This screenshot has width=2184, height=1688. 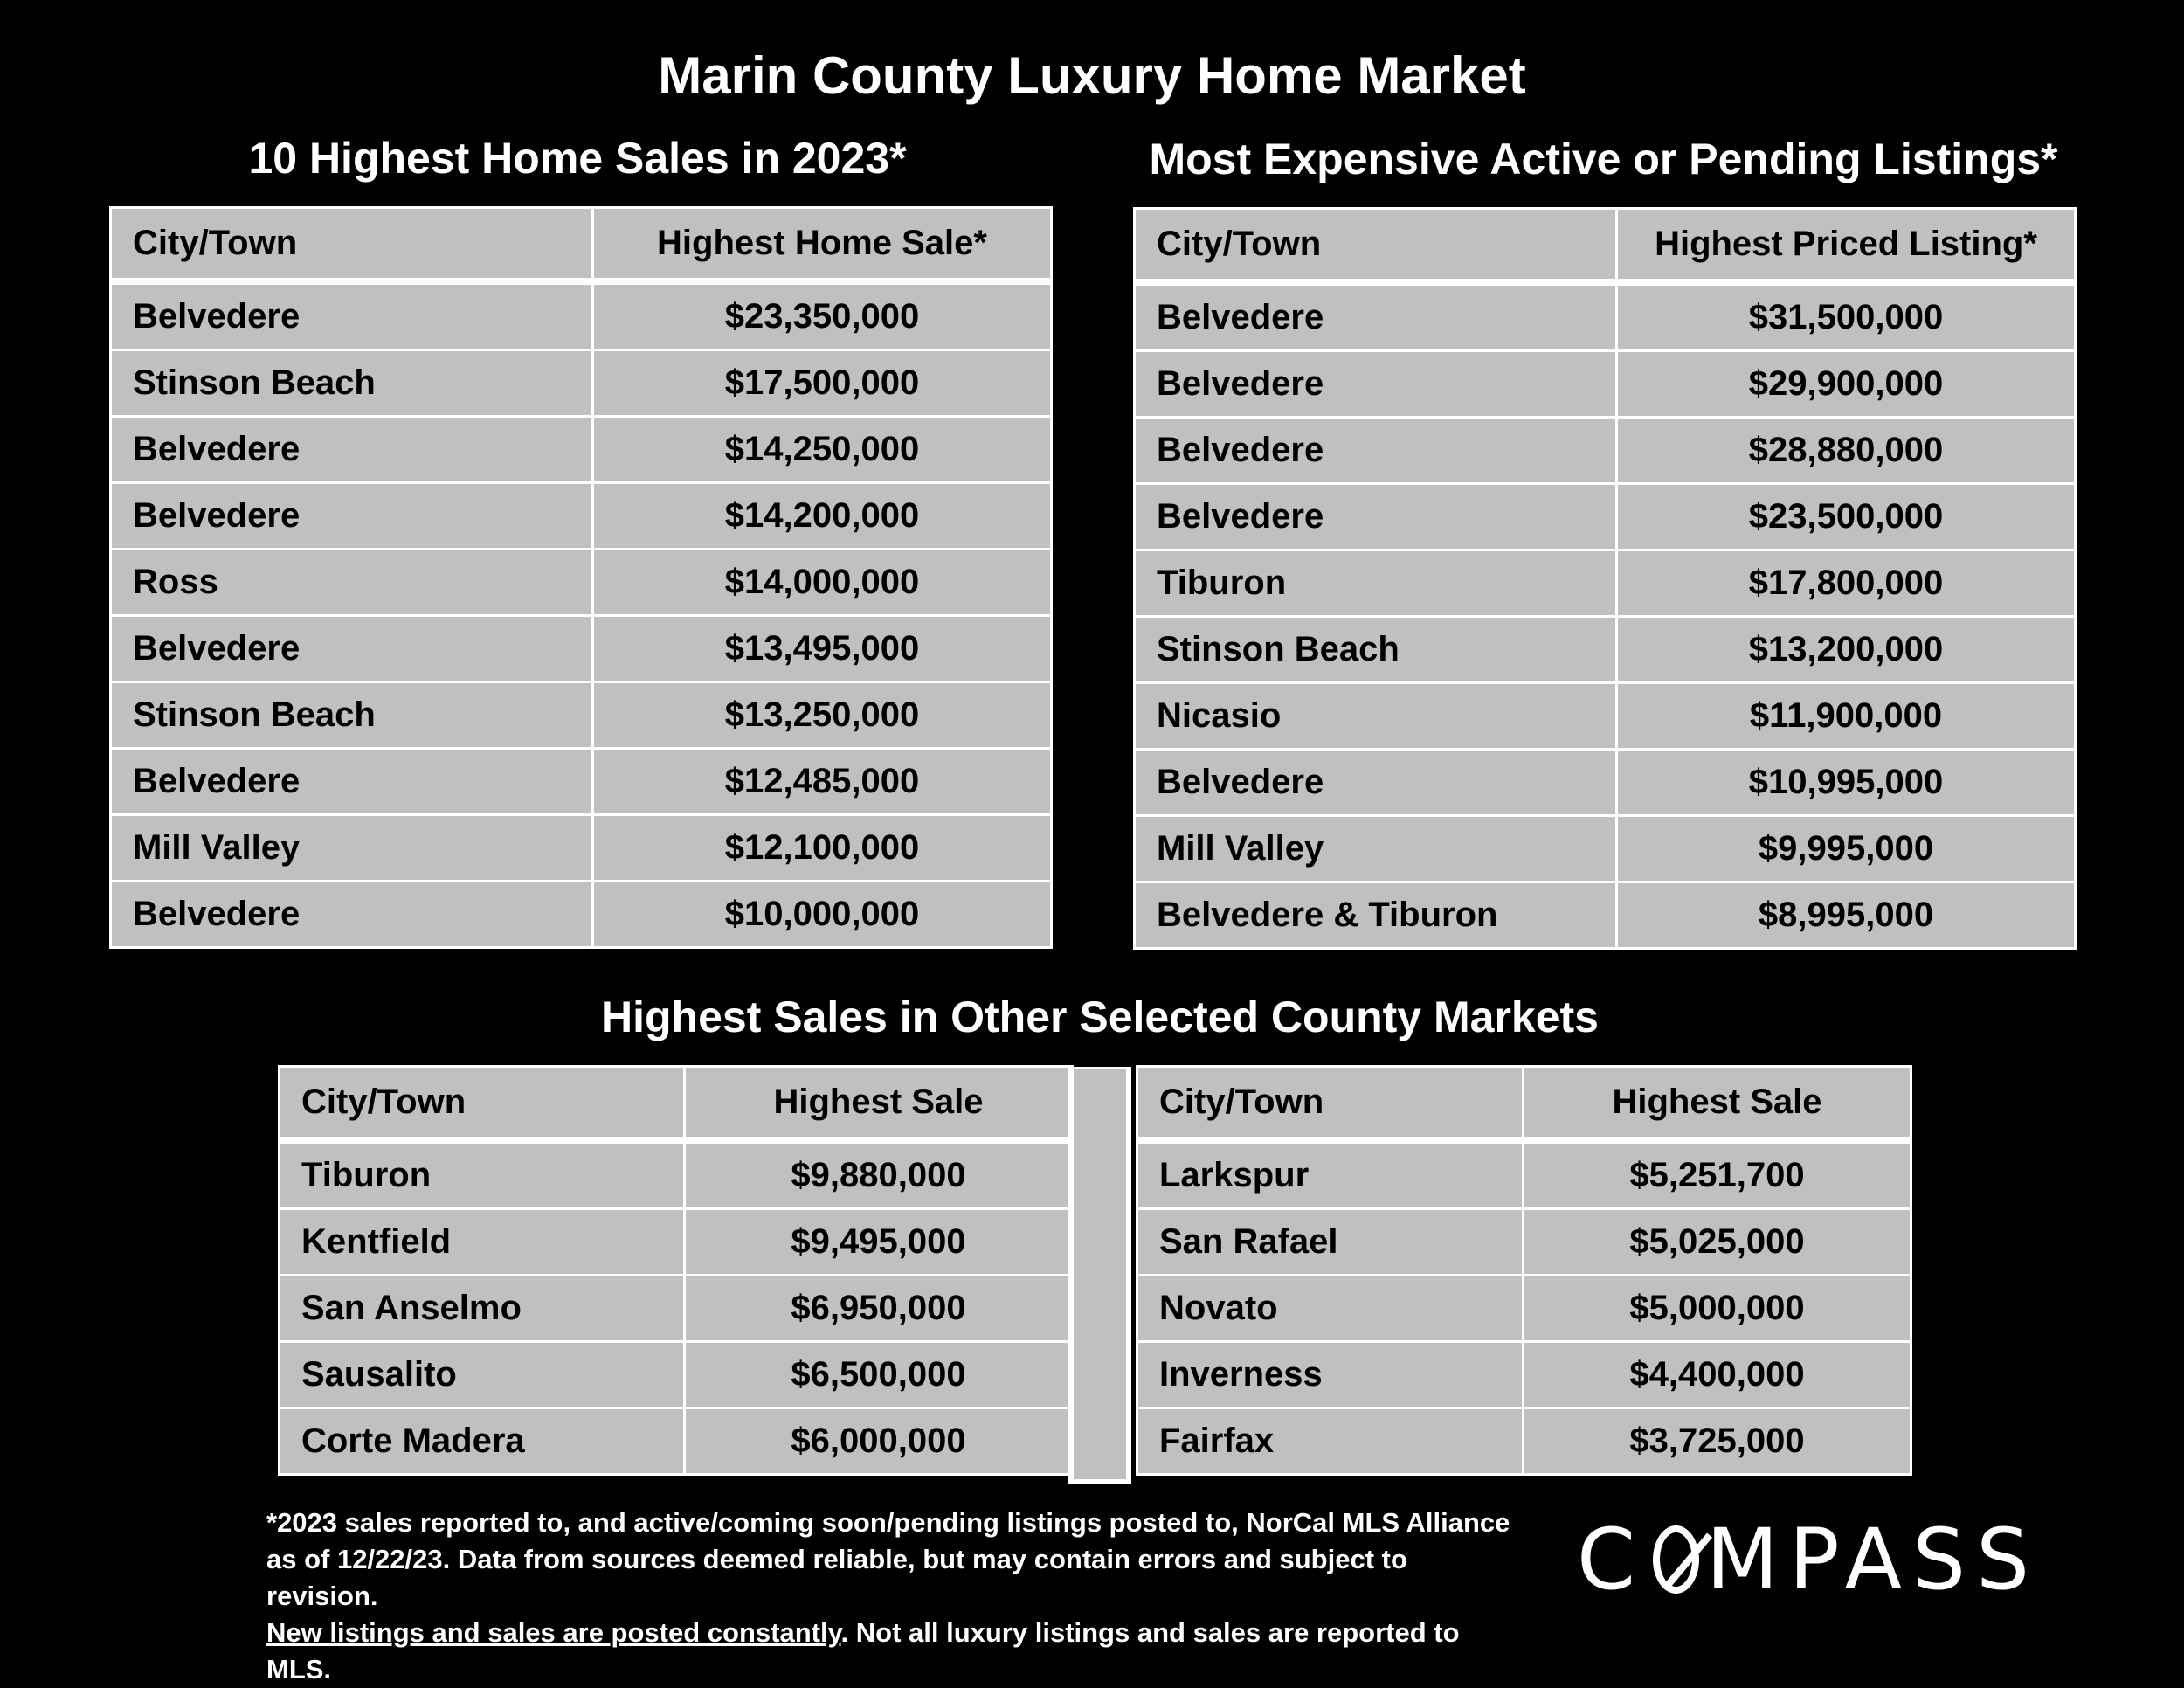 I want to click on table-header-row: City/Town Highest Home Sale*, so click(x=581, y=245).